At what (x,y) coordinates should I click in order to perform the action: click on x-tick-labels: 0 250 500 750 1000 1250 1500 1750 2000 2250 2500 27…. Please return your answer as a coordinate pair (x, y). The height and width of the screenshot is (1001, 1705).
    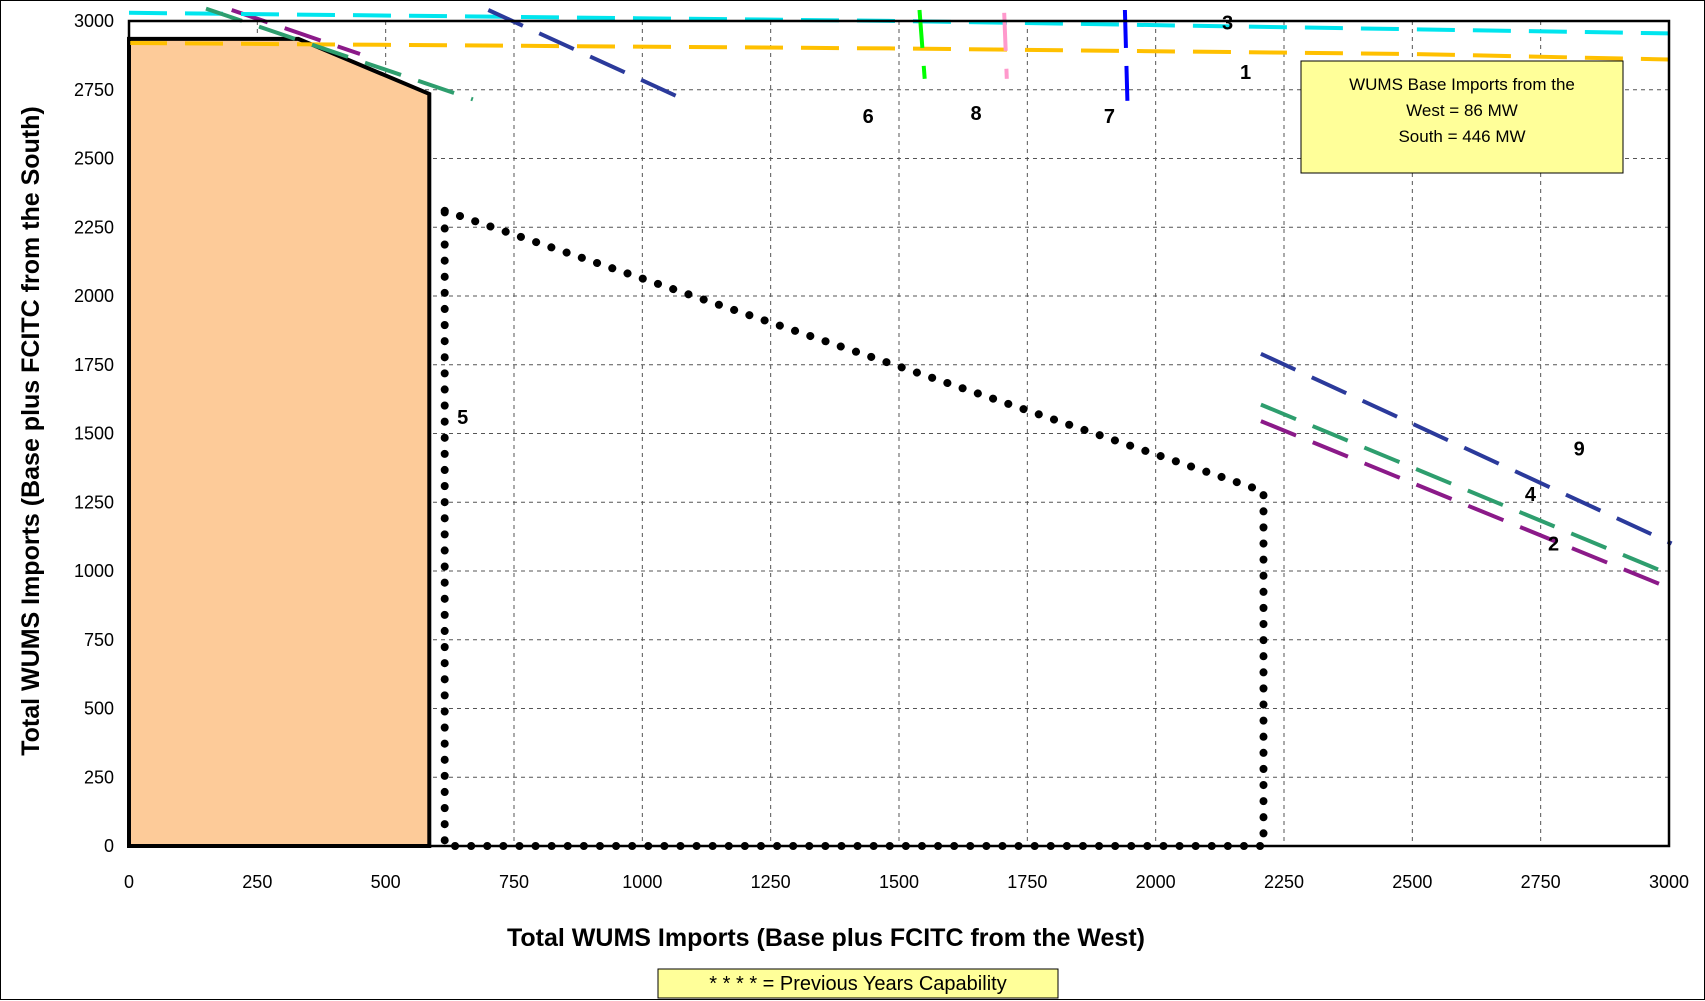
    Looking at the image, I should click on (906, 882).